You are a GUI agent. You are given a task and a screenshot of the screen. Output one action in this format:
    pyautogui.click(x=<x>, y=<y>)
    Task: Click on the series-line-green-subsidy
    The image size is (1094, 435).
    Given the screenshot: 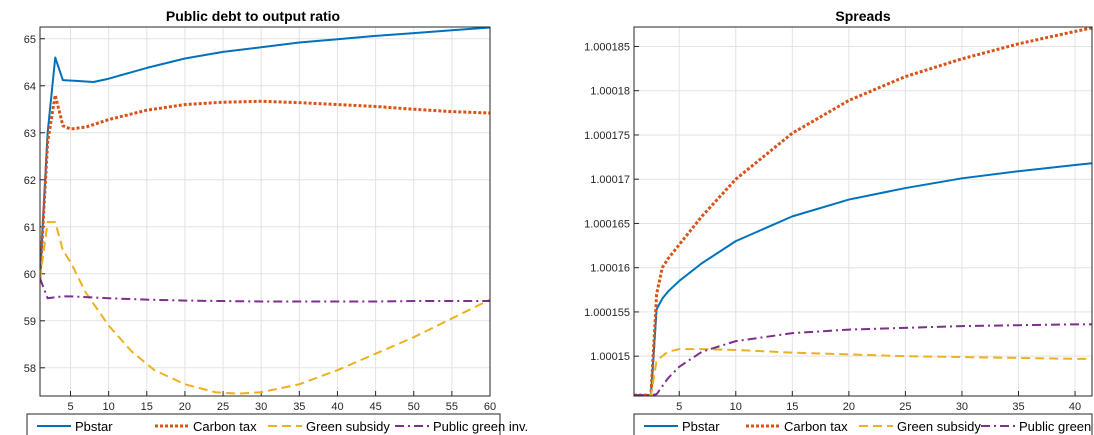 What is the action you would take?
    pyautogui.click(x=863, y=372)
    